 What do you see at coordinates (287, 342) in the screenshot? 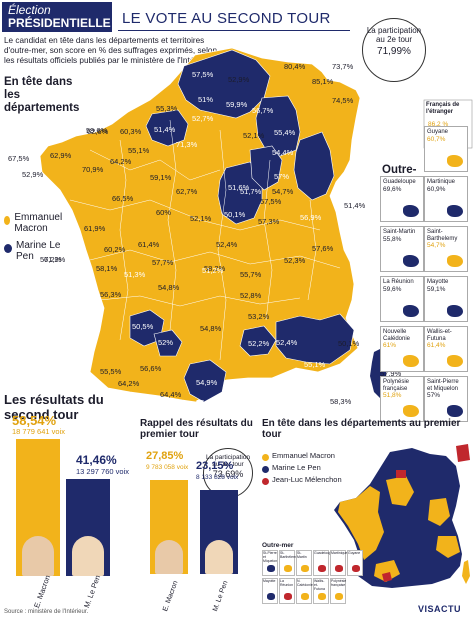
I see `map-label-61: 52,4%` at bounding box center [287, 342].